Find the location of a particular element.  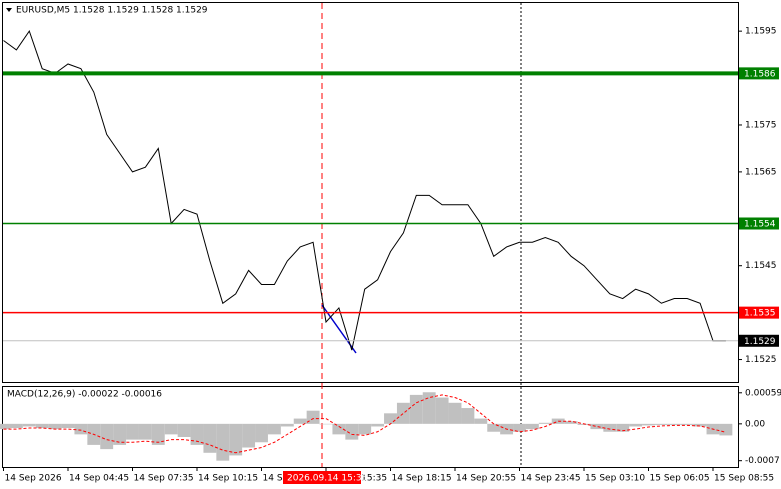

y-tick-label: 1.1575 is located at coordinates (761, 125).